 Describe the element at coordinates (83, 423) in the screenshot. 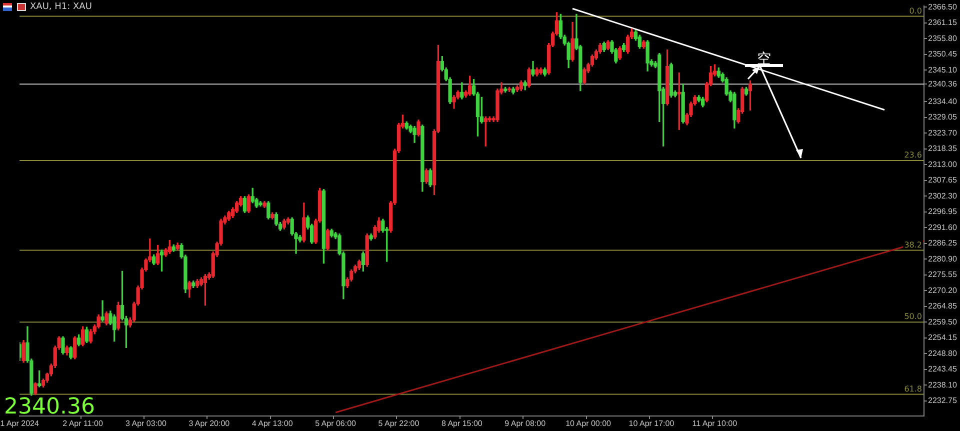

I see `x-tick-label: 2 Apr 11:00` at that location.